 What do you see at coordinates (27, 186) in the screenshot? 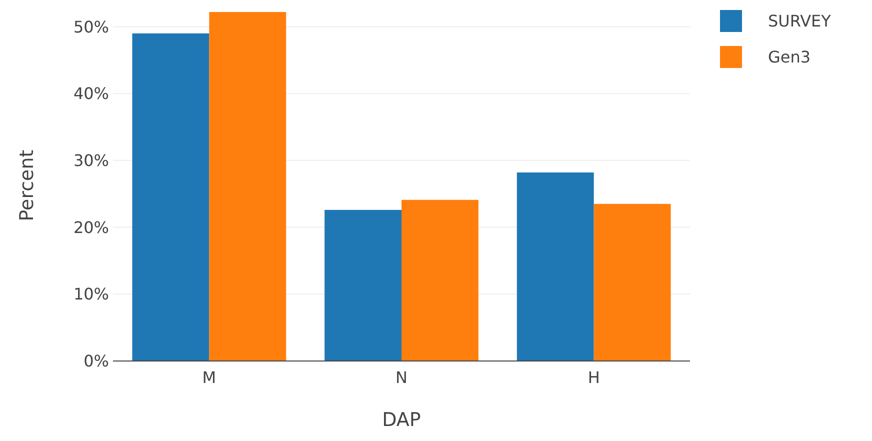
I see `y-axis-title: Percent` at bounding box center [27, 186].